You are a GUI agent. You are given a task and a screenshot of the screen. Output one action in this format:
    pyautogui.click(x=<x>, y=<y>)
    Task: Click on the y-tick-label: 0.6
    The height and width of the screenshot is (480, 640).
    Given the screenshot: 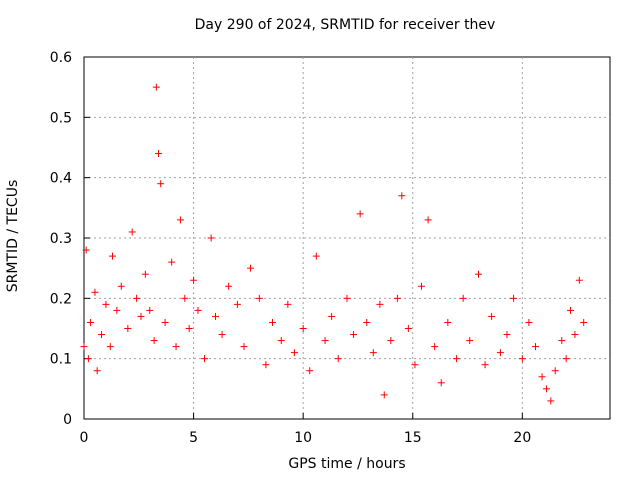 What is the action you would take?
    pyautogui.click(x=61, y=58)
    